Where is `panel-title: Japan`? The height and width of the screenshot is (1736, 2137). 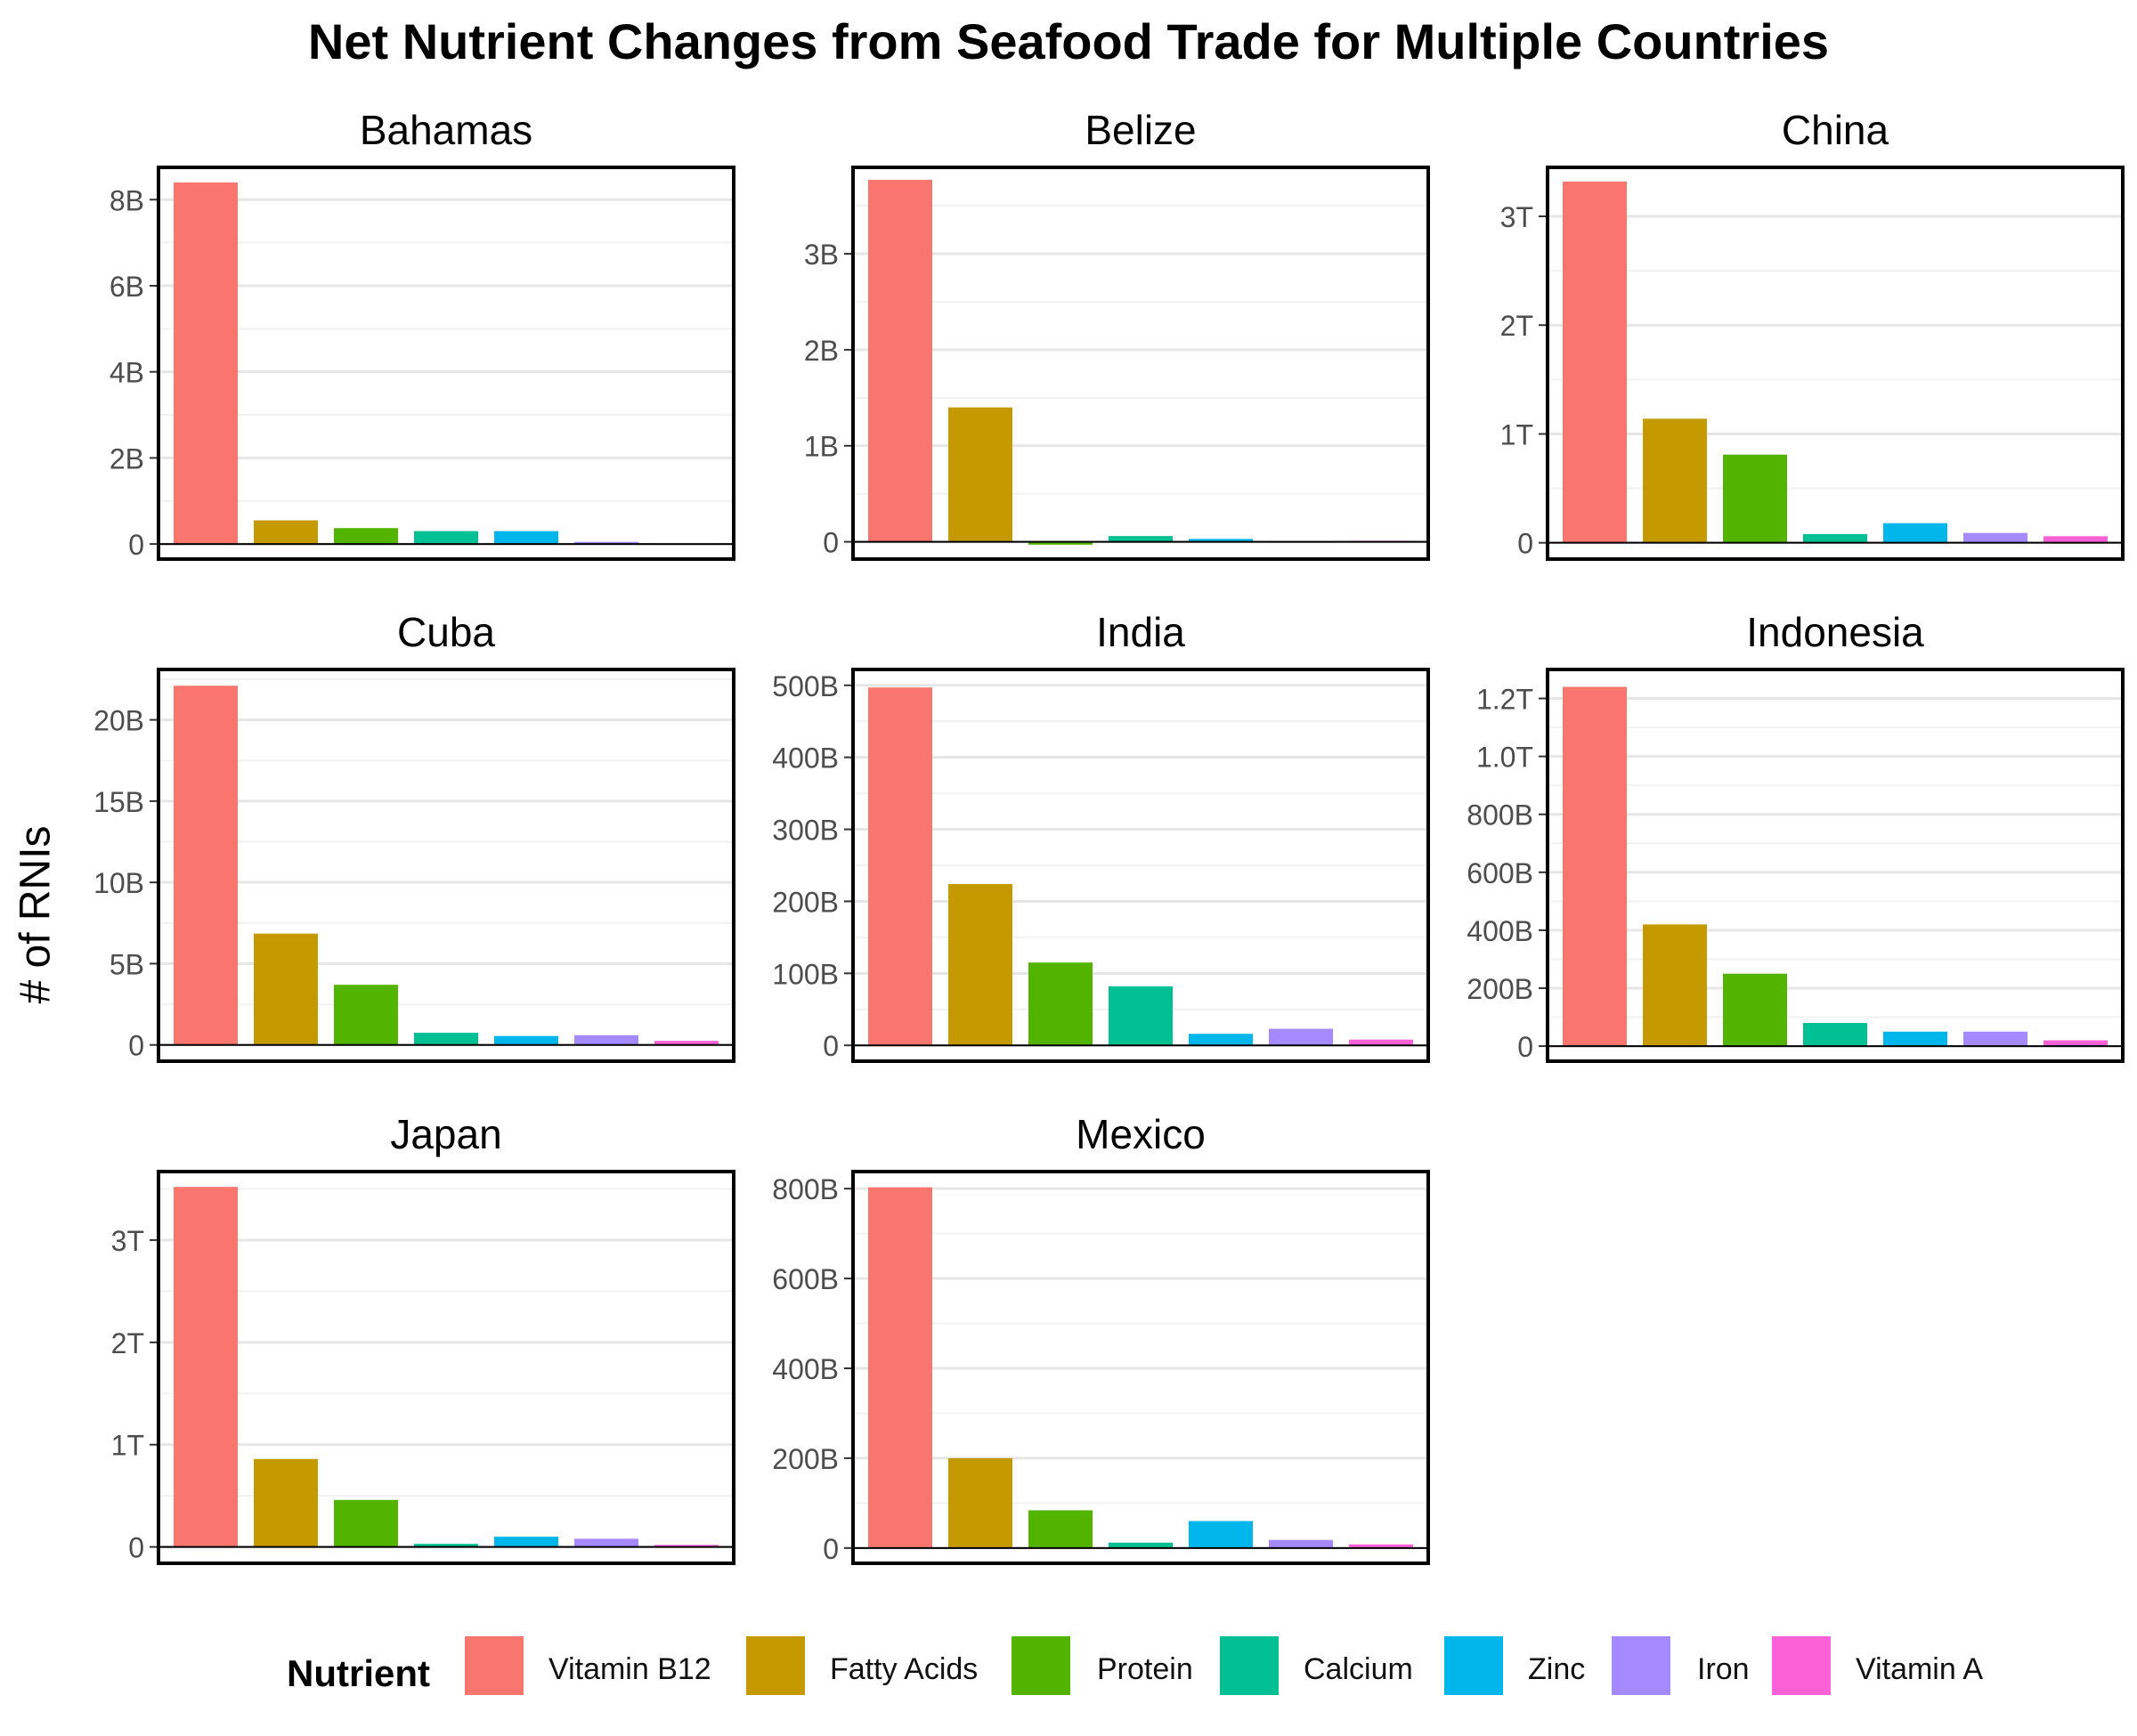 panel-title: Japan is located at coordinates (445, 1134).